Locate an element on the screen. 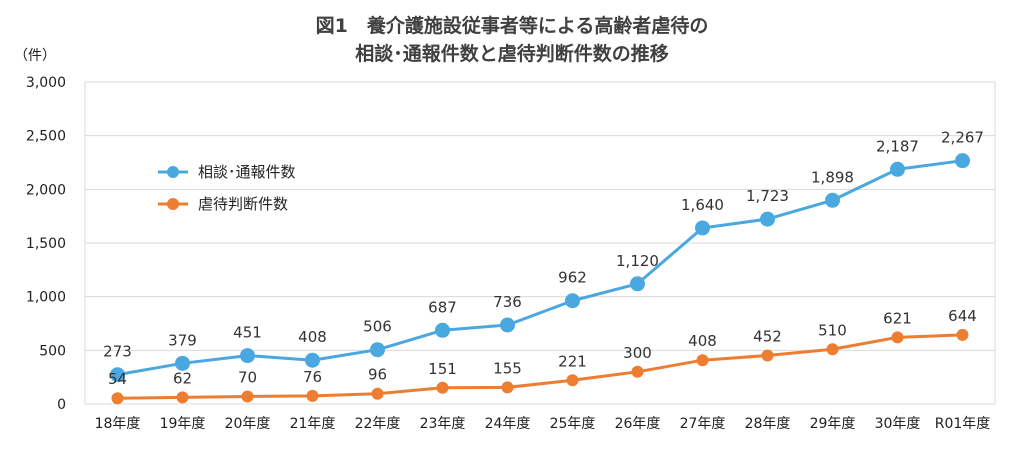  chart-title-line2: 相談･通報件数と虐待判断件数の推移 is located at coordinates (512, 53).